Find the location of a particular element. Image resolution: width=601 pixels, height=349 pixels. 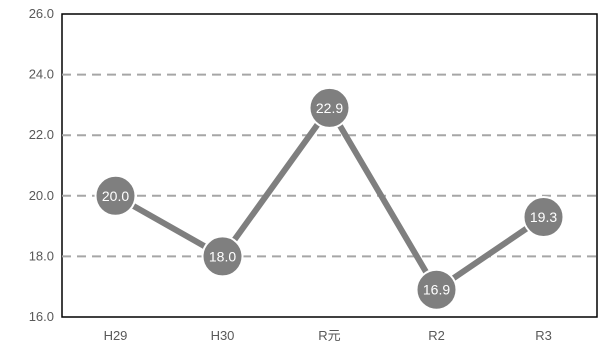

y-tick-label-4: 24.0 is located at coordinates (41, 74).